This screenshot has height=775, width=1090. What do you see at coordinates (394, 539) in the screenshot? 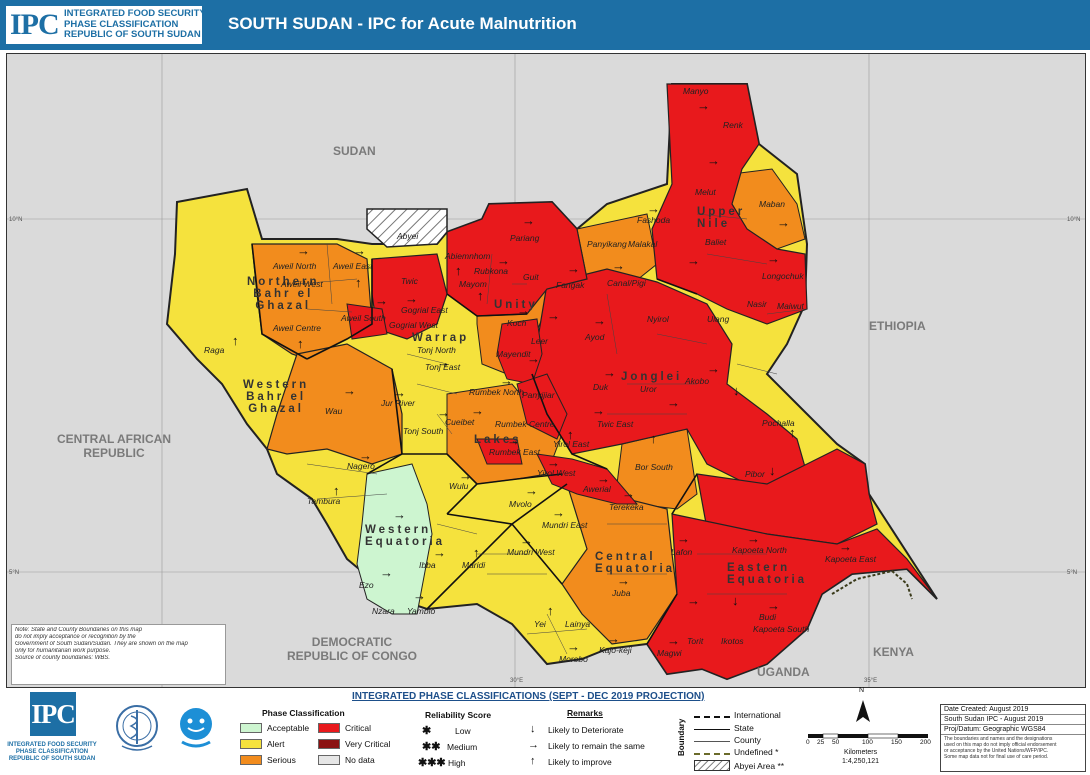
I see `region-western-equatoria-acceptable` at bounding box center [394, 539].